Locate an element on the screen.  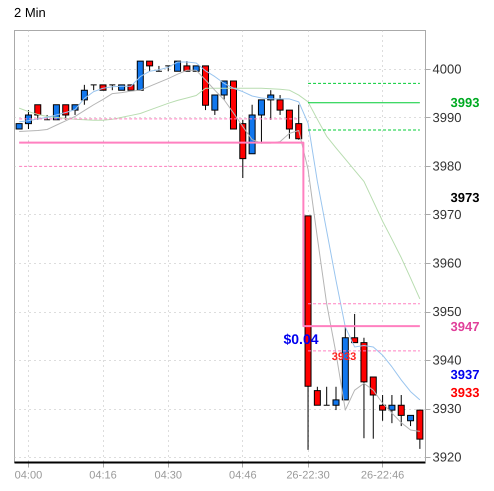
x-tick-label: 04:46 is located at coordinates (243, 476).